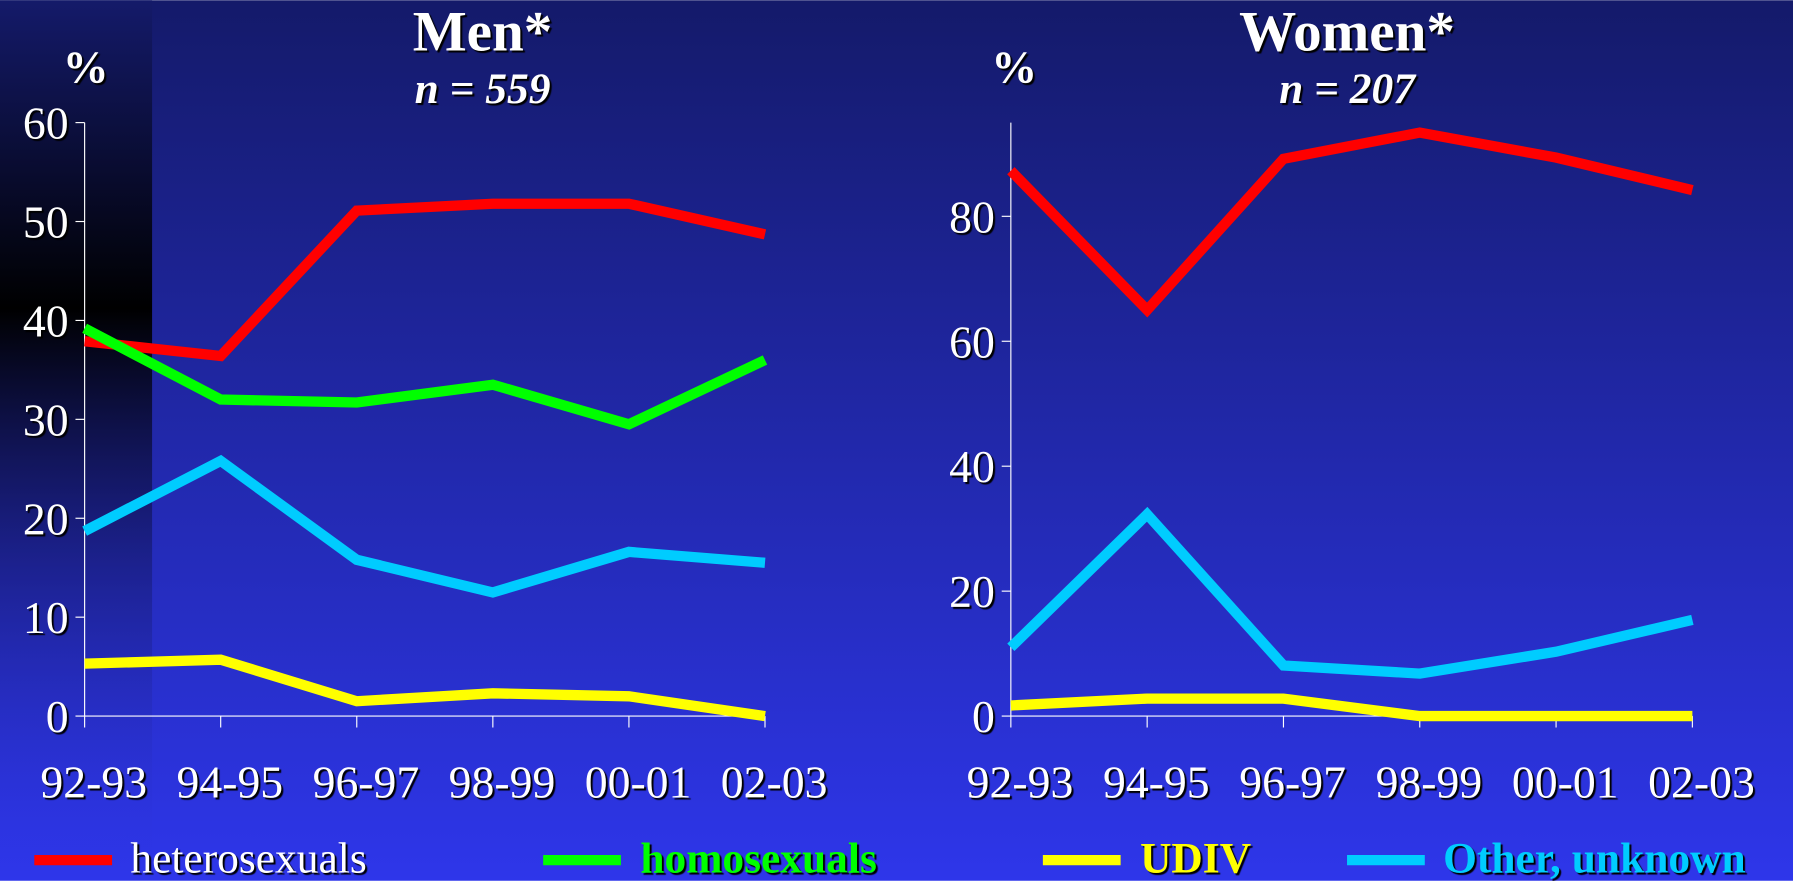 This screenshot has height=881, width=1793. What do you see at coordinates (1594, 858) in the screenshot?
I see `legend-label: Other, unknown` at bounding box center [1594, 858].